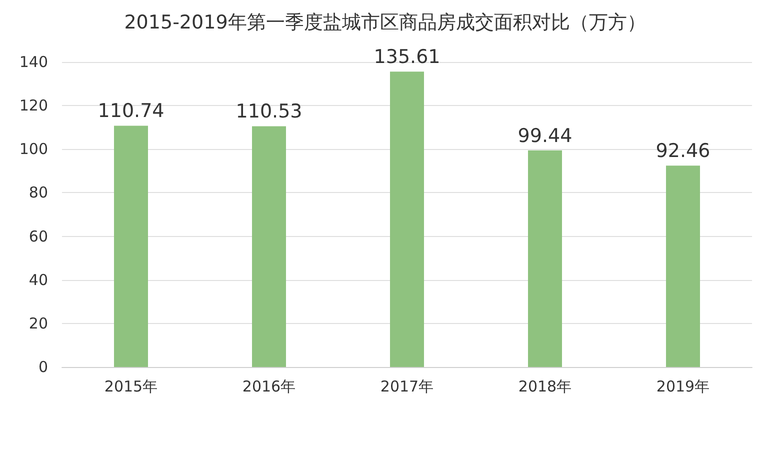 This screenshot has width=770, height=464. Describe the element at coordinates (33, 62) in the screenshot. I see `y-tick-label: 140` at that location.